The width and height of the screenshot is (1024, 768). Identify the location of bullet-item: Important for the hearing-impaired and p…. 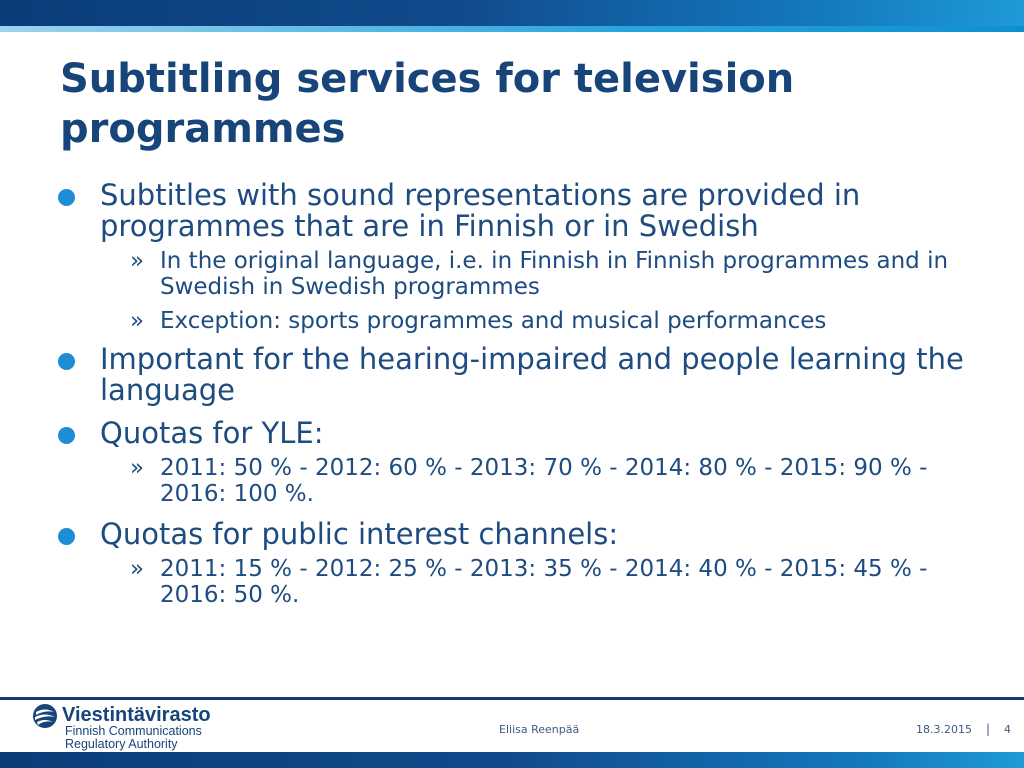
(512, 375).